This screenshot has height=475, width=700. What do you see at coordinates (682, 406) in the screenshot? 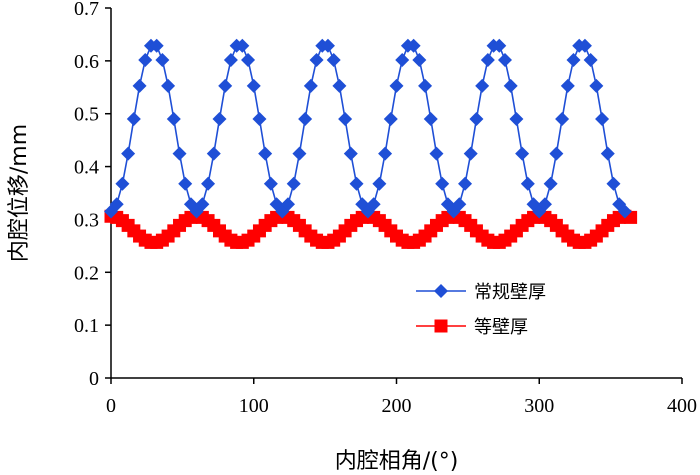
I see `x-tick-label: 400` at bounding box center [682, 406].